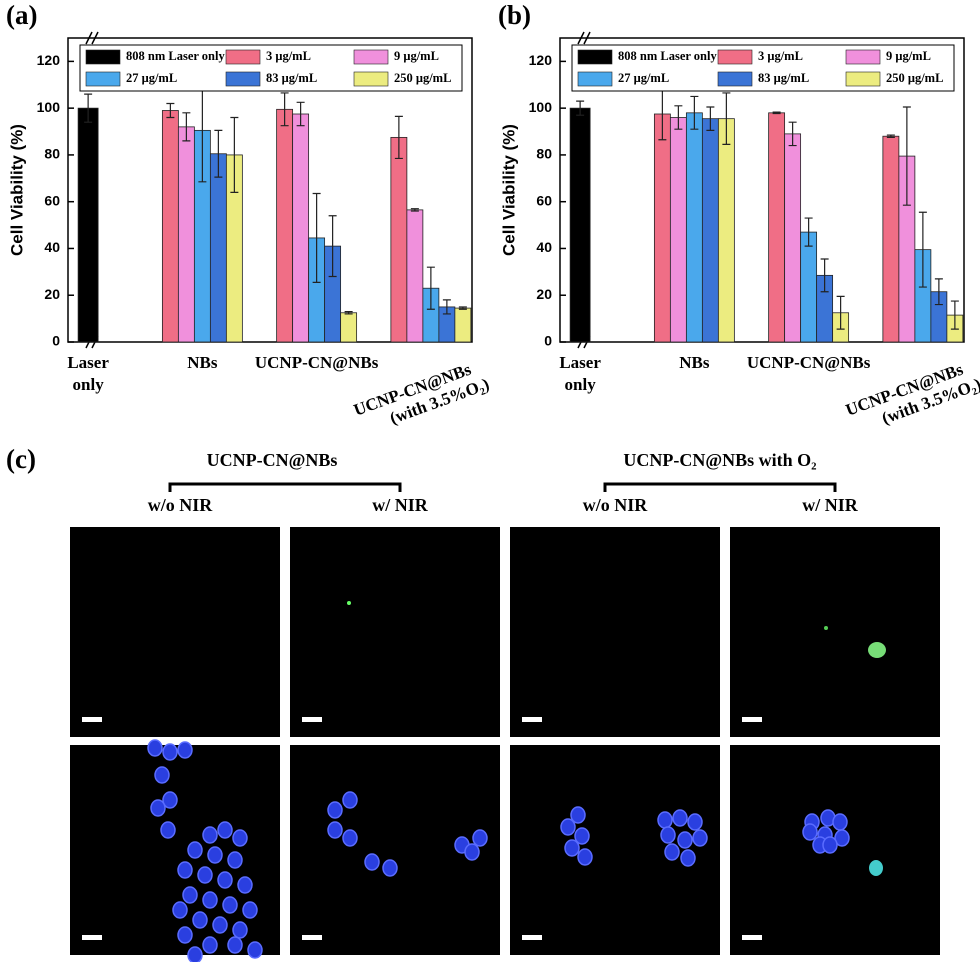 This screenshot has height=962, width=980. What do you see at coordinates (175, 56) in the screenshot?
I see `legend-label: 808 nm Laser only` at bounding box center [175, 56].